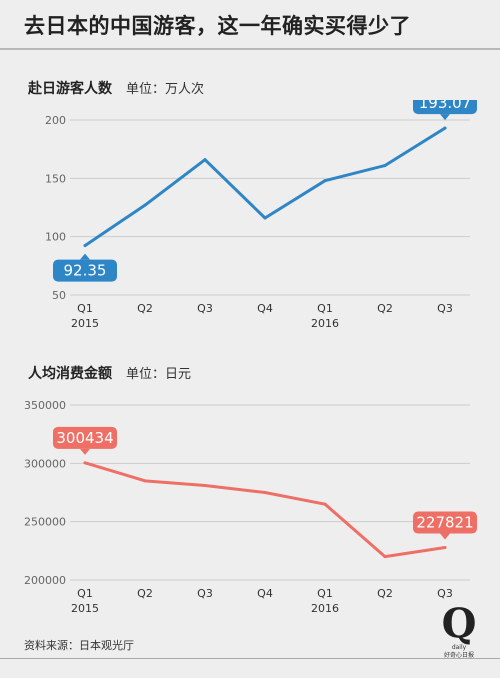  I want to click on header-divider, so click(250, 49).